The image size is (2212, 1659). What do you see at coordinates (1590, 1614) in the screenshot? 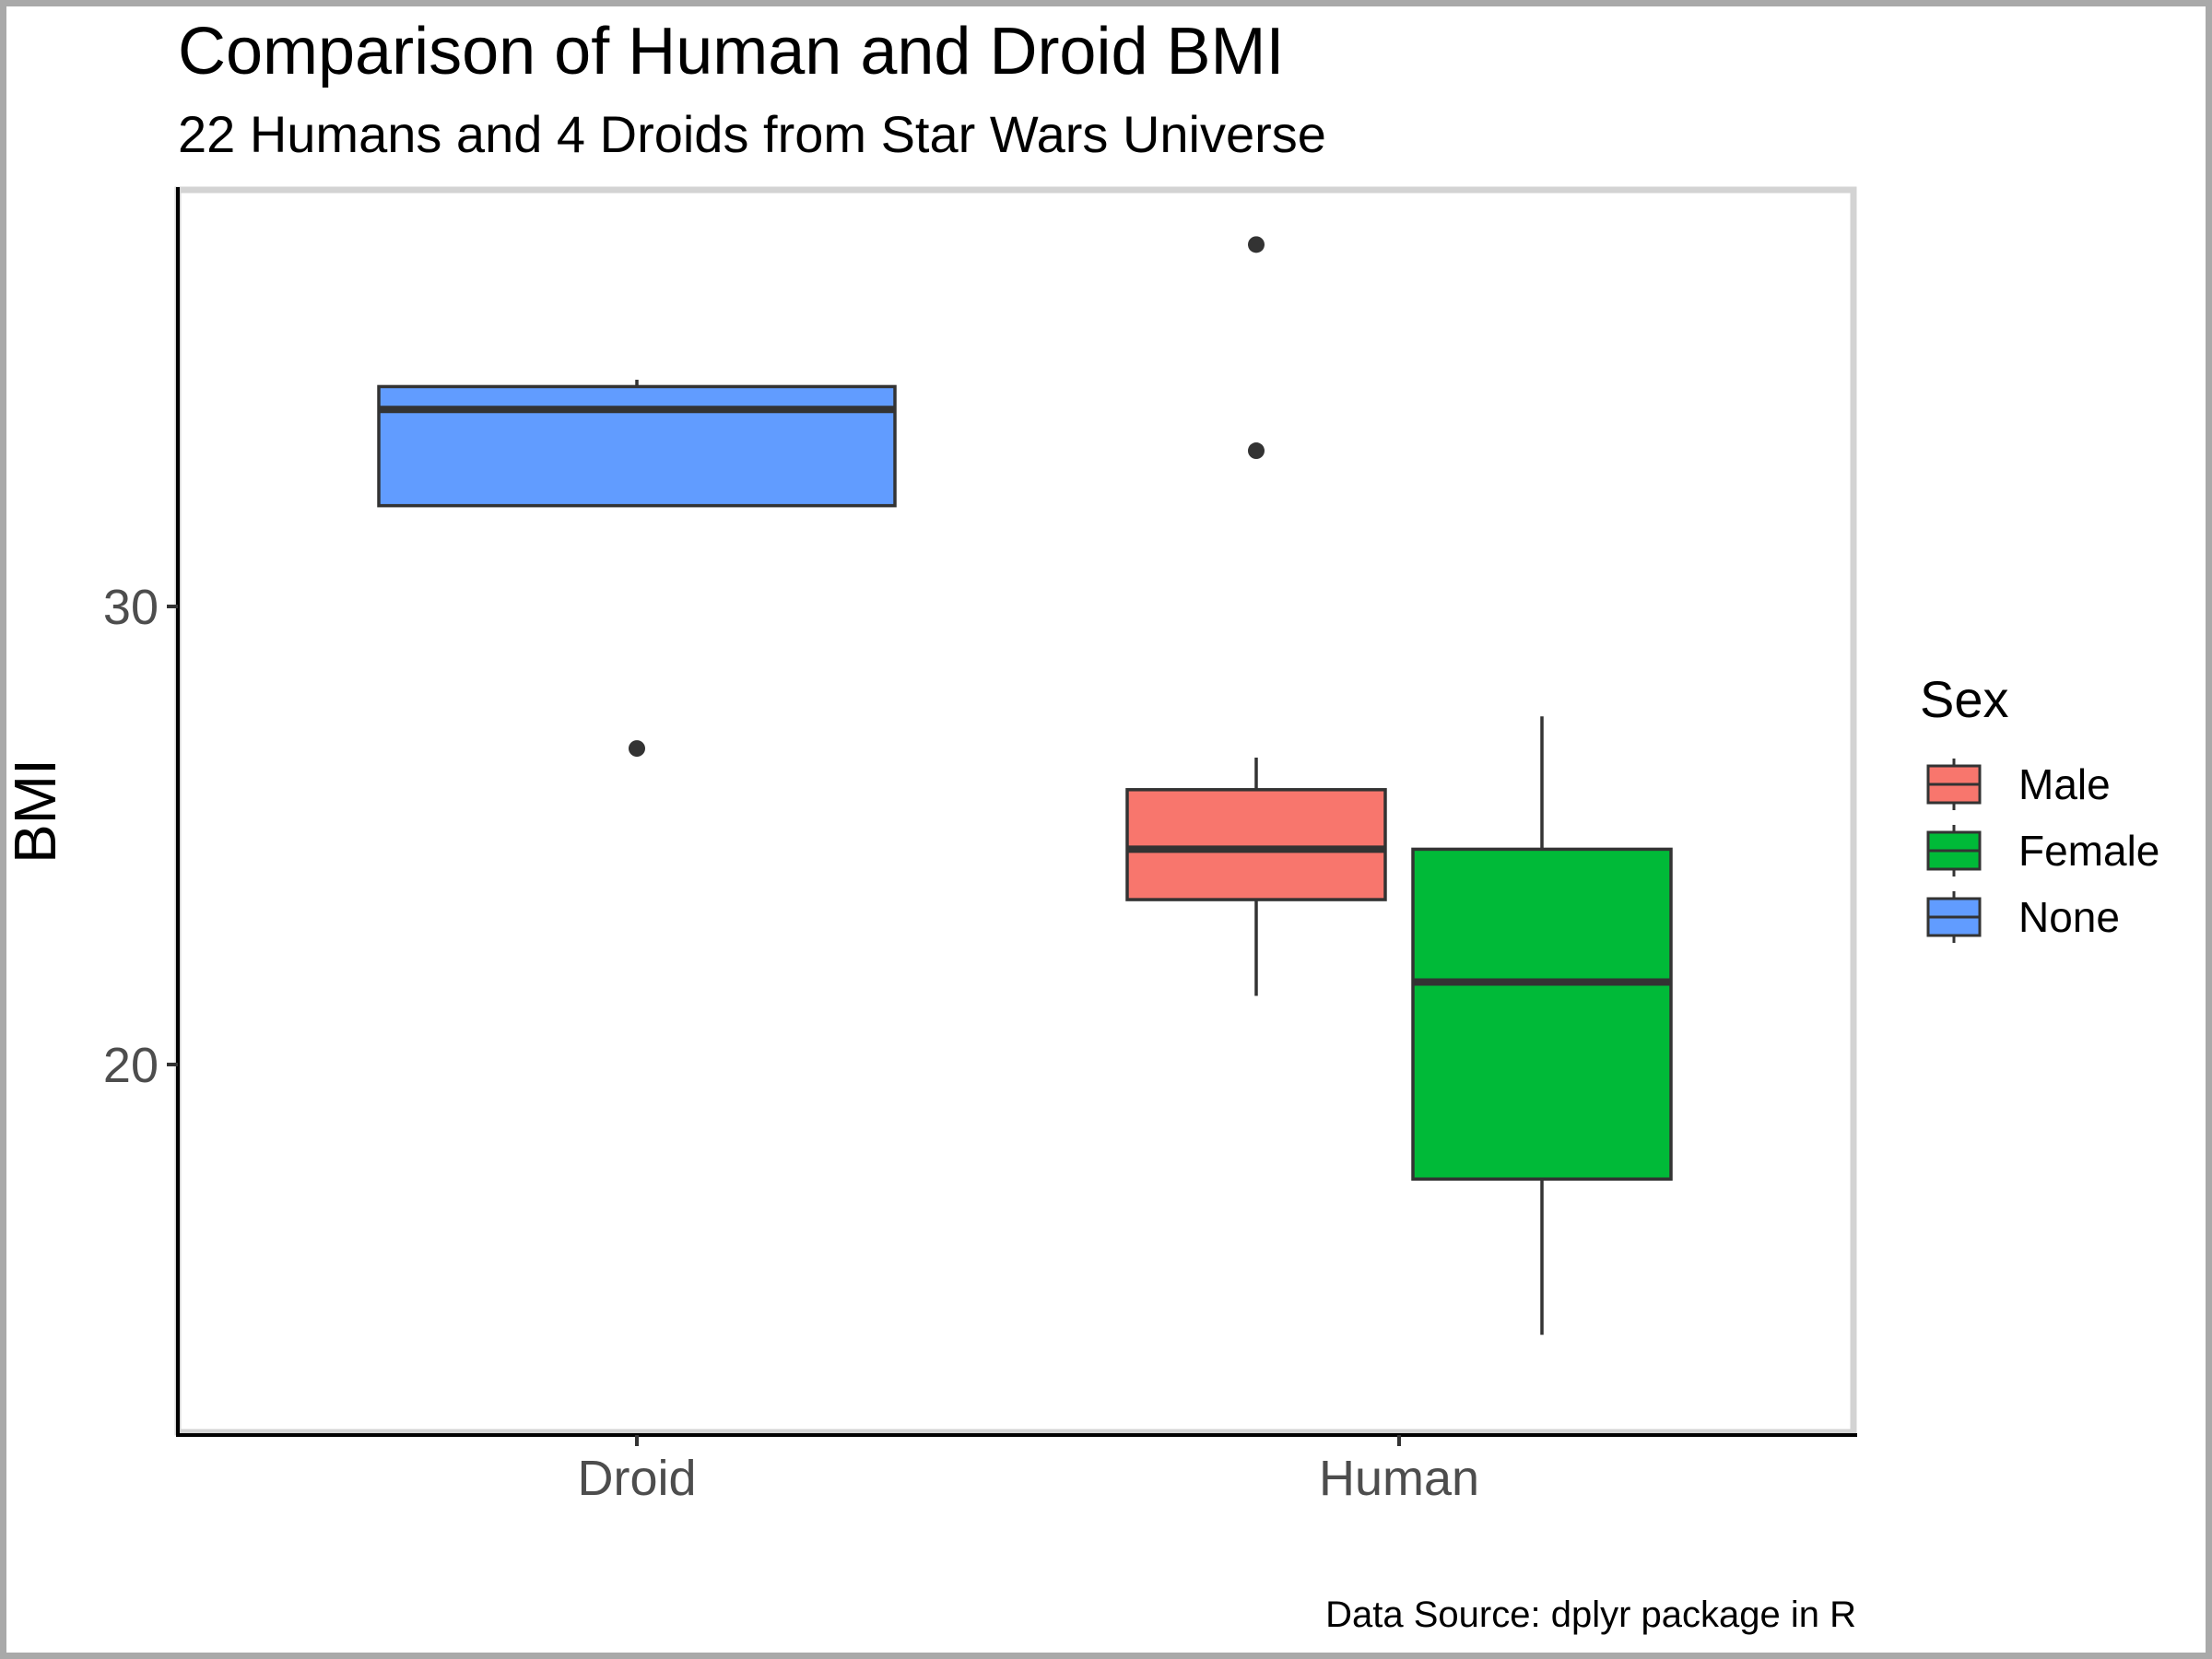
I see `chart-caption: Data Source: dplyr package in R` at bounding box center [1590, 1614].